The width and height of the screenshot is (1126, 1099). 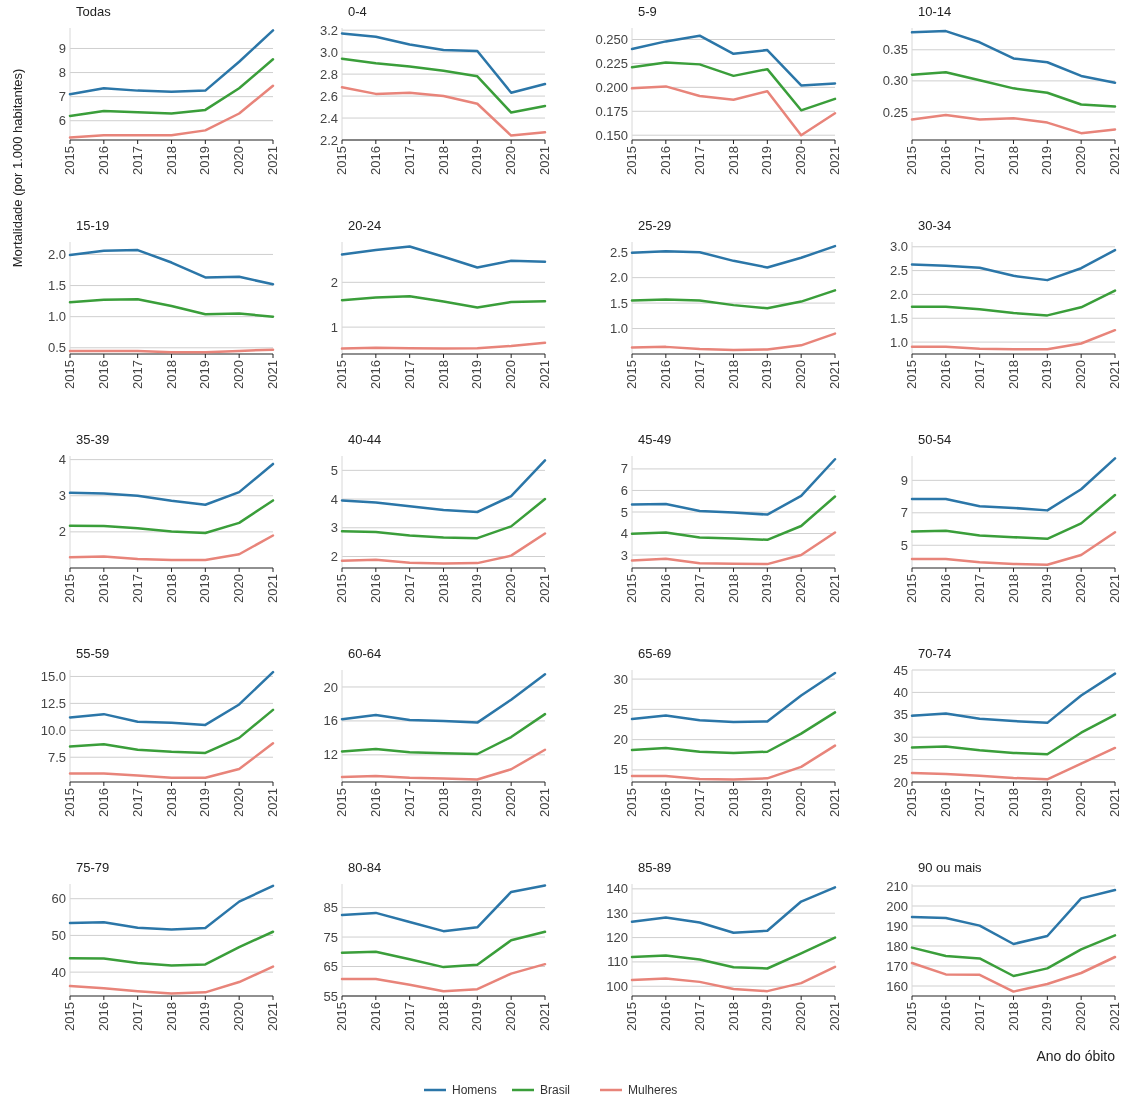 I want to click on y-tick-label: 7, so click(x=62, y=97).